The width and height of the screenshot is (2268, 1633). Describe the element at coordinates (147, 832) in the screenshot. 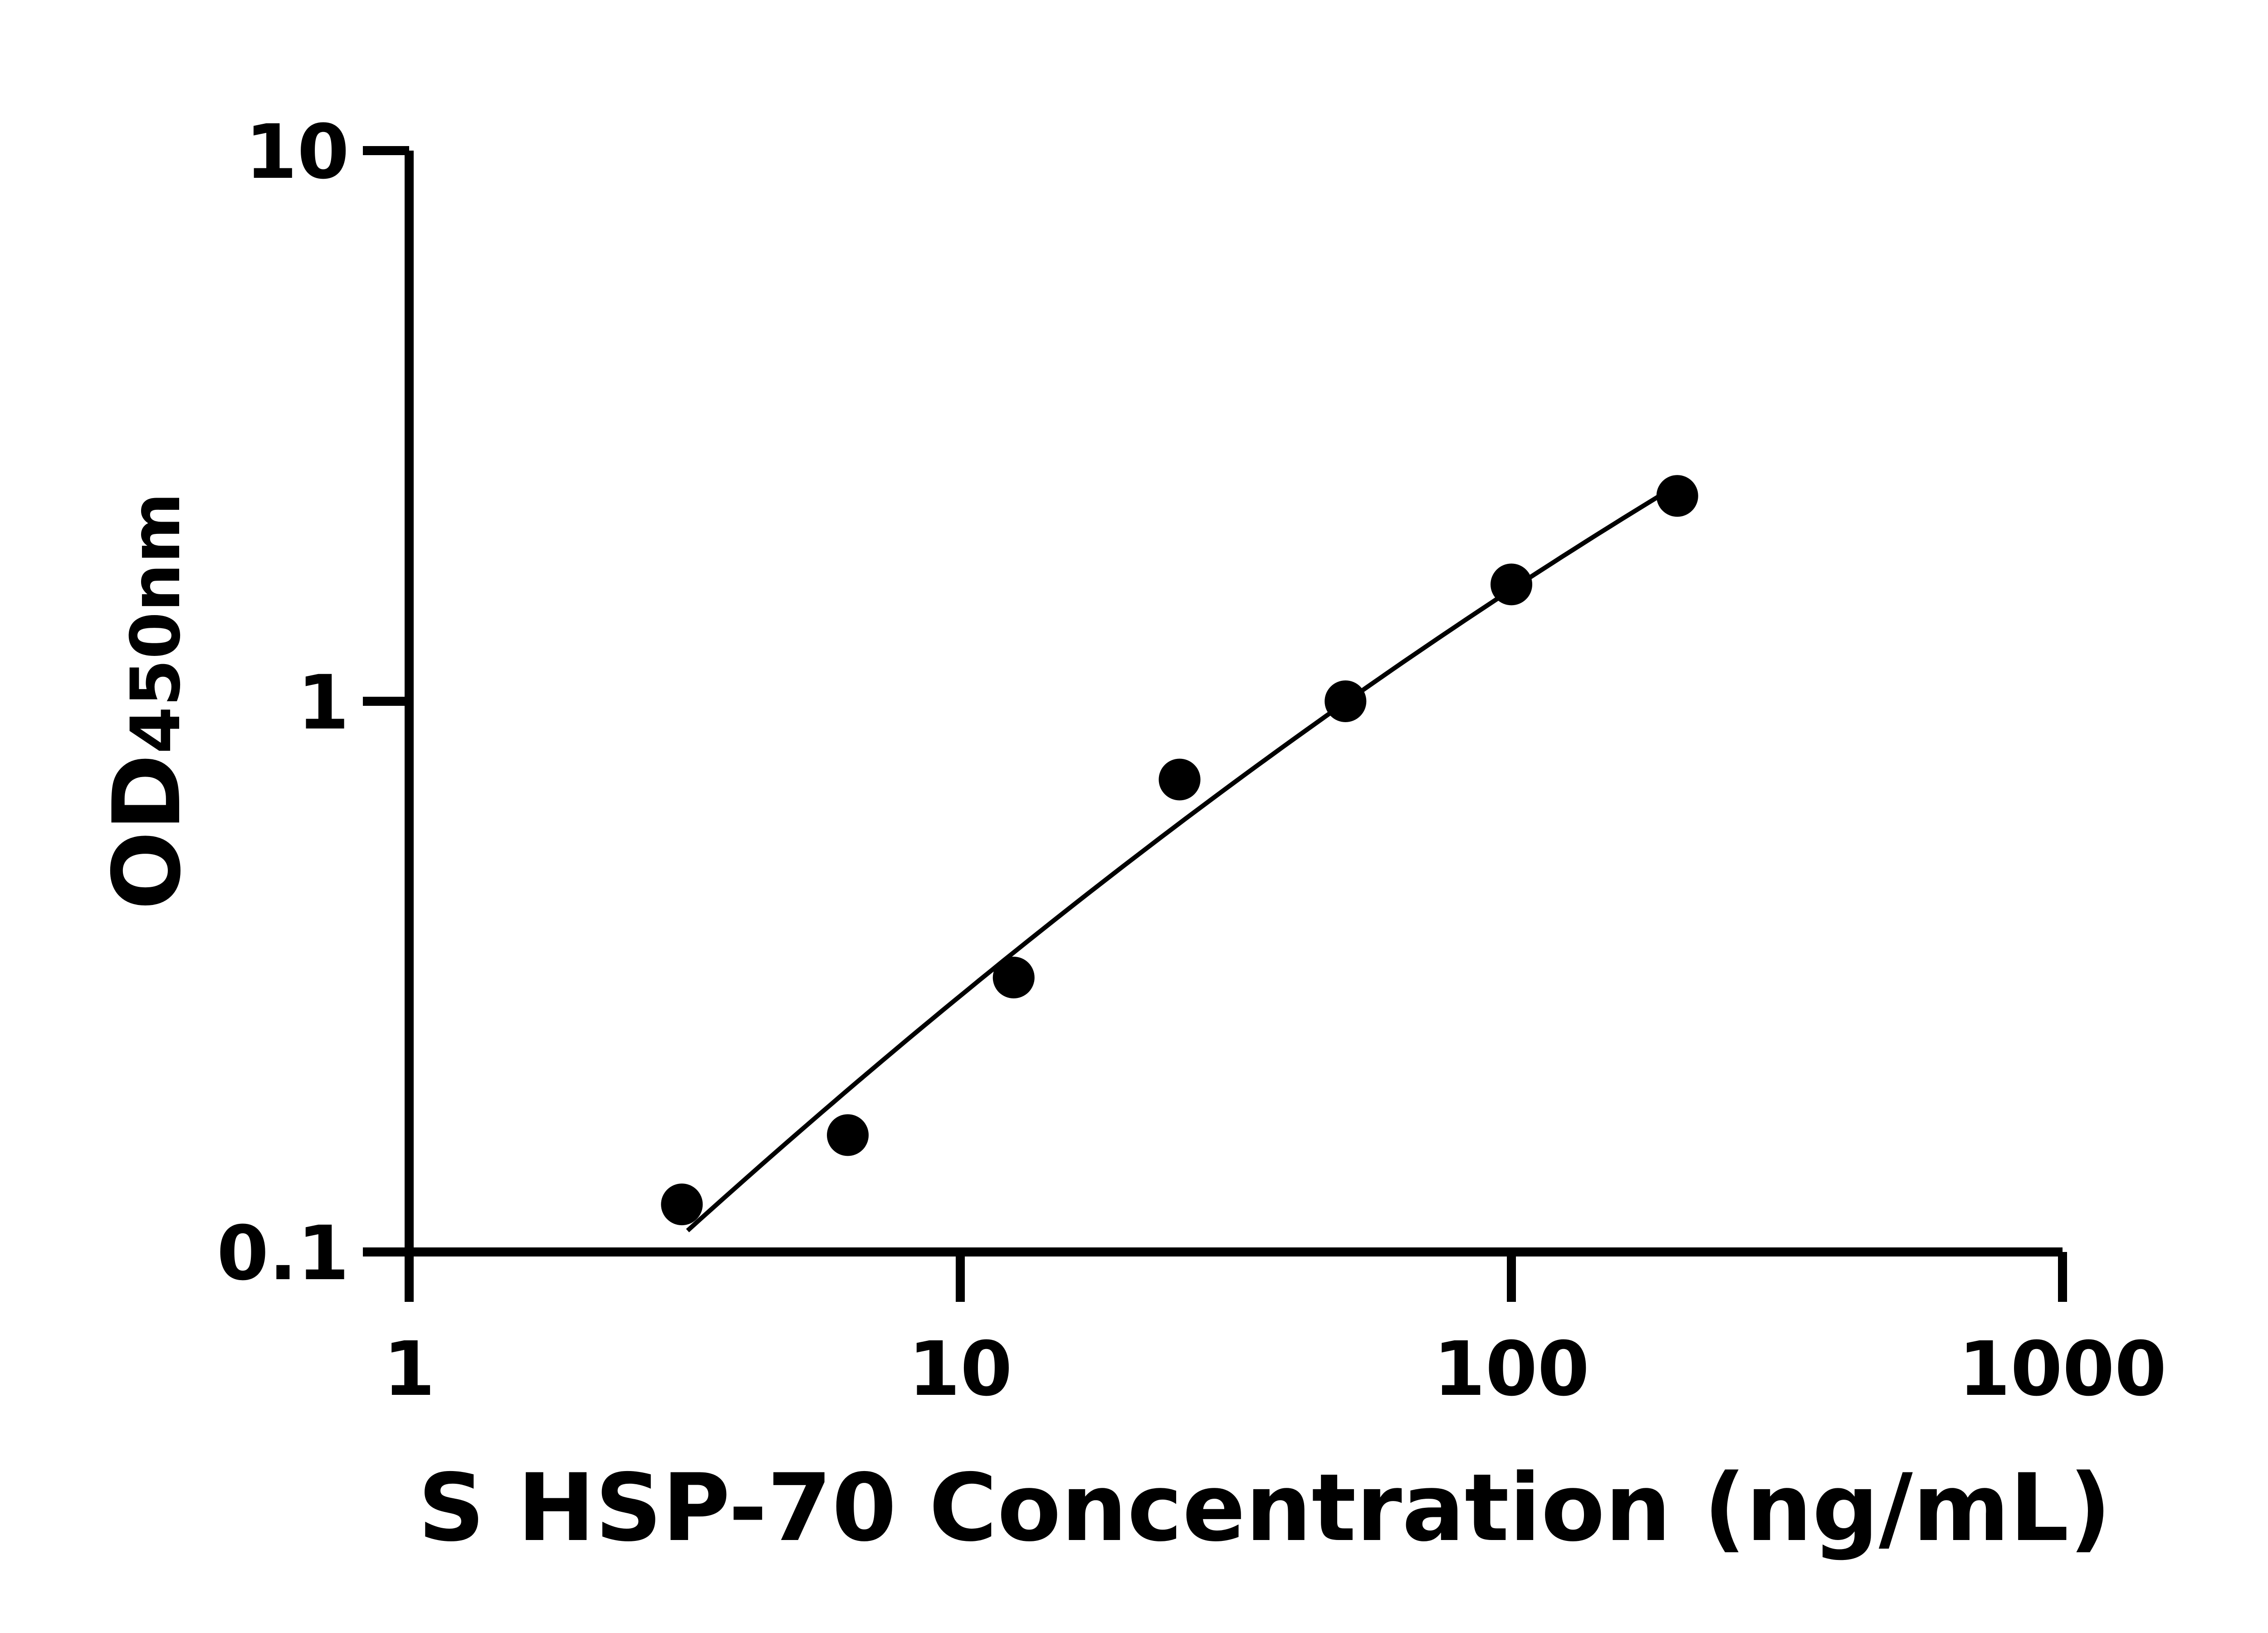

I see `y-axis-label-main: OD` at that location.